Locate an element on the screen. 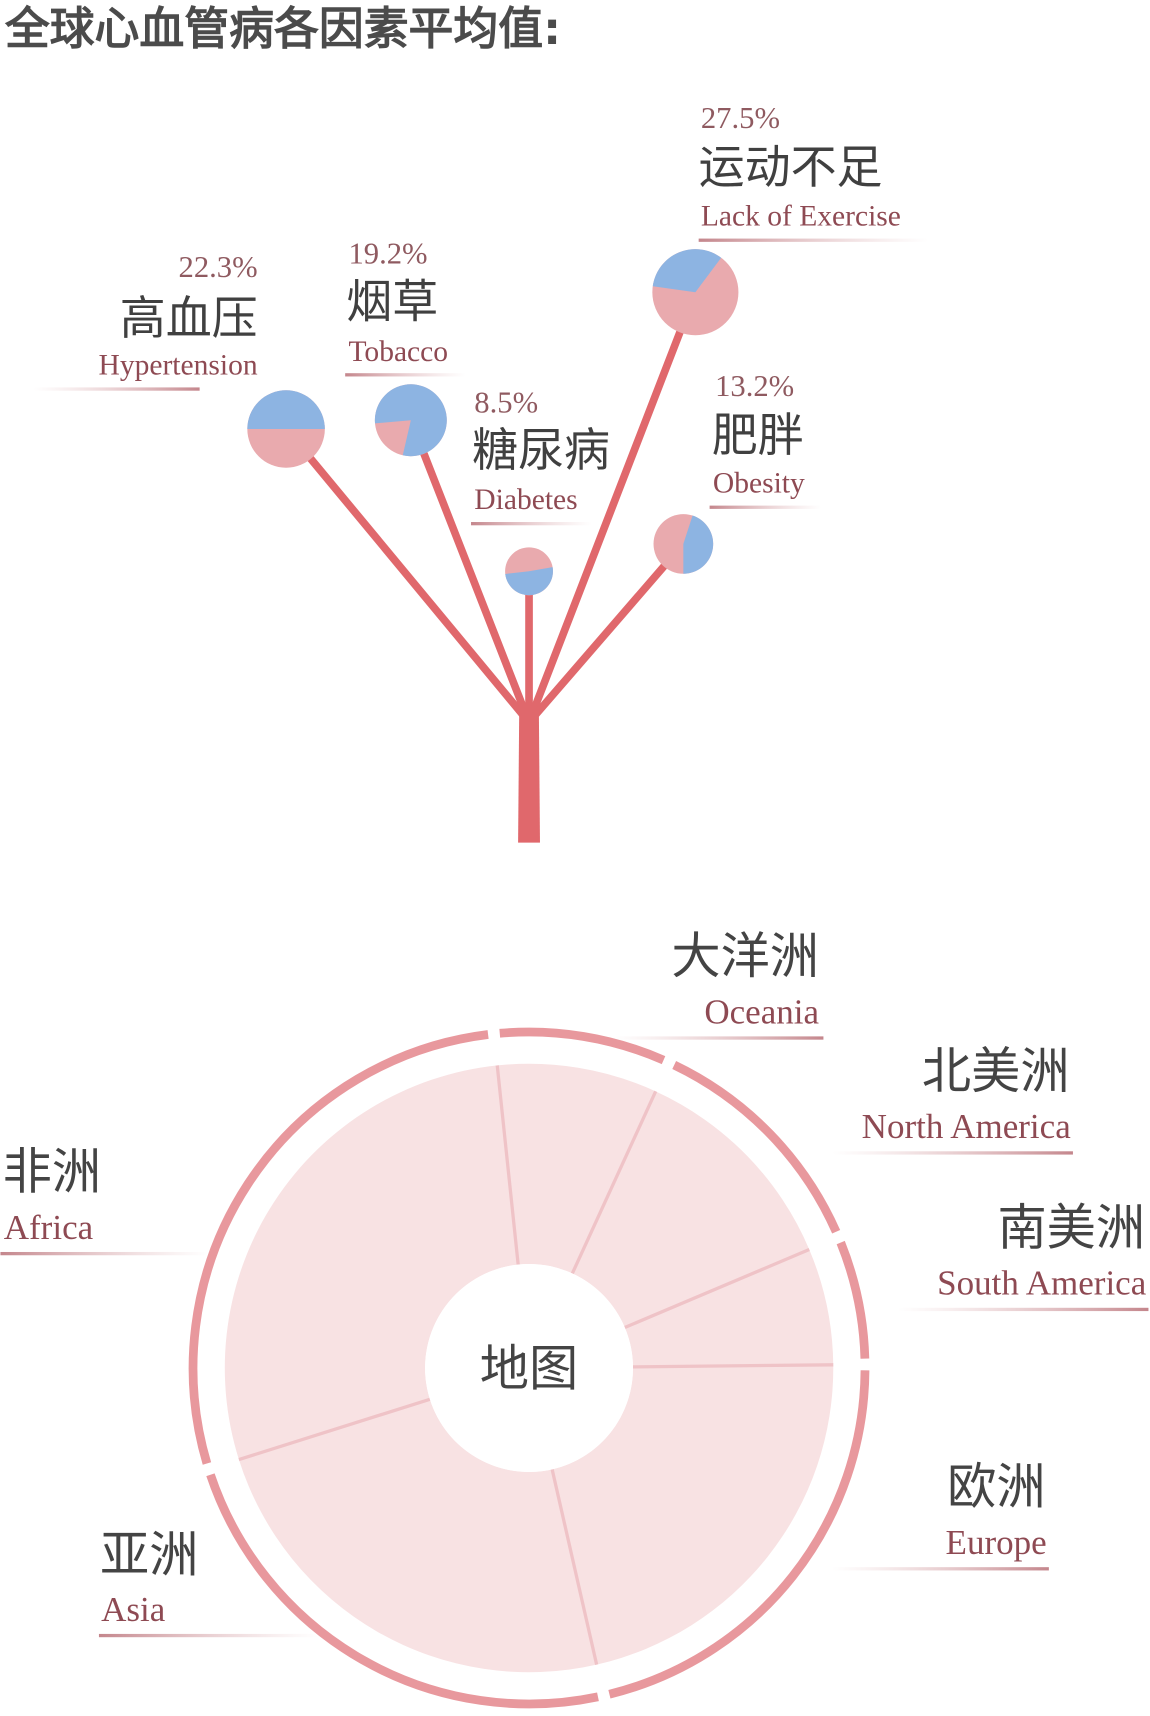 This screenshot has height=1716, width=1150. name-en-tobacco: Tobacco is located at coordinates (398, 352).